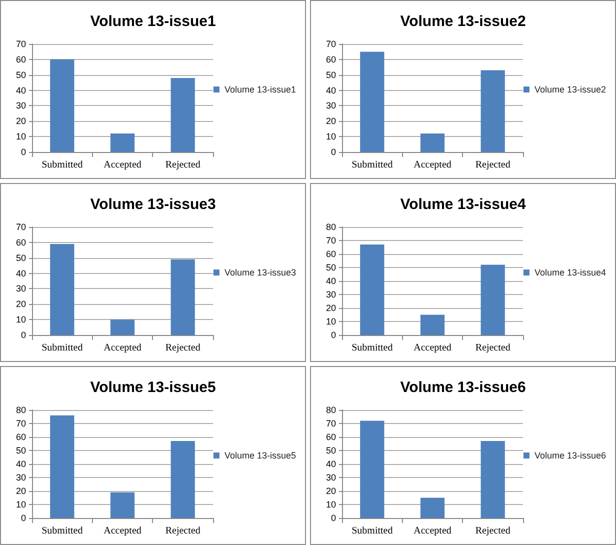 The height and width of the screenshot is (545, 616). I want to click on legend-label: Volume 13-issue6, so click(570, 455).